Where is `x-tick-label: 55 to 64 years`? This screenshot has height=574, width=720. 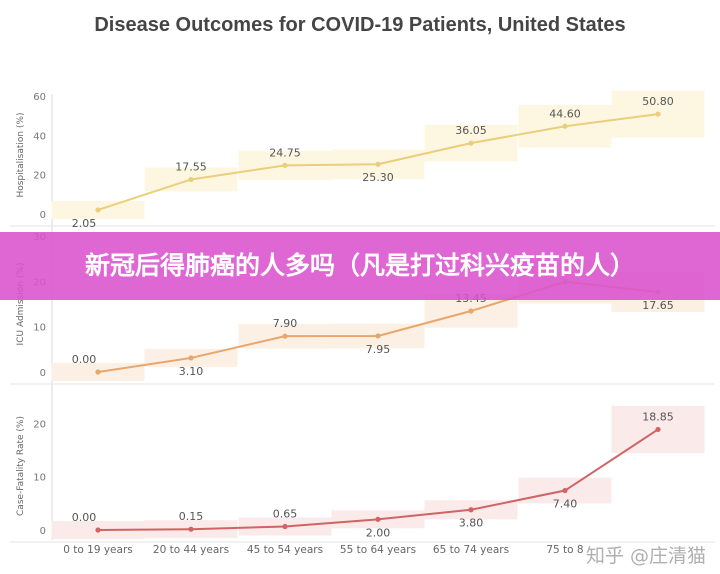 x-tick-label: 55 to 64 years is located at coordinates (378, 550).